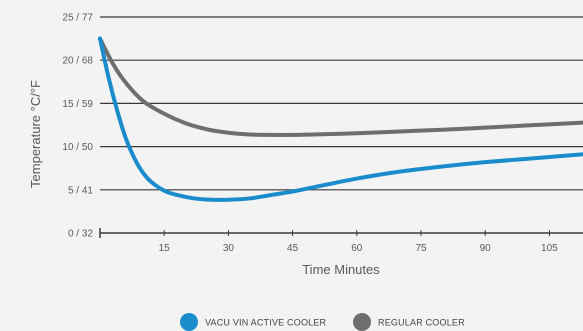 The width and height of the screenshot is (583, 331). Describe the element at coordinates (341, 269) in the screenshot. I see `x-axis-title: Time Minutes` at that location.